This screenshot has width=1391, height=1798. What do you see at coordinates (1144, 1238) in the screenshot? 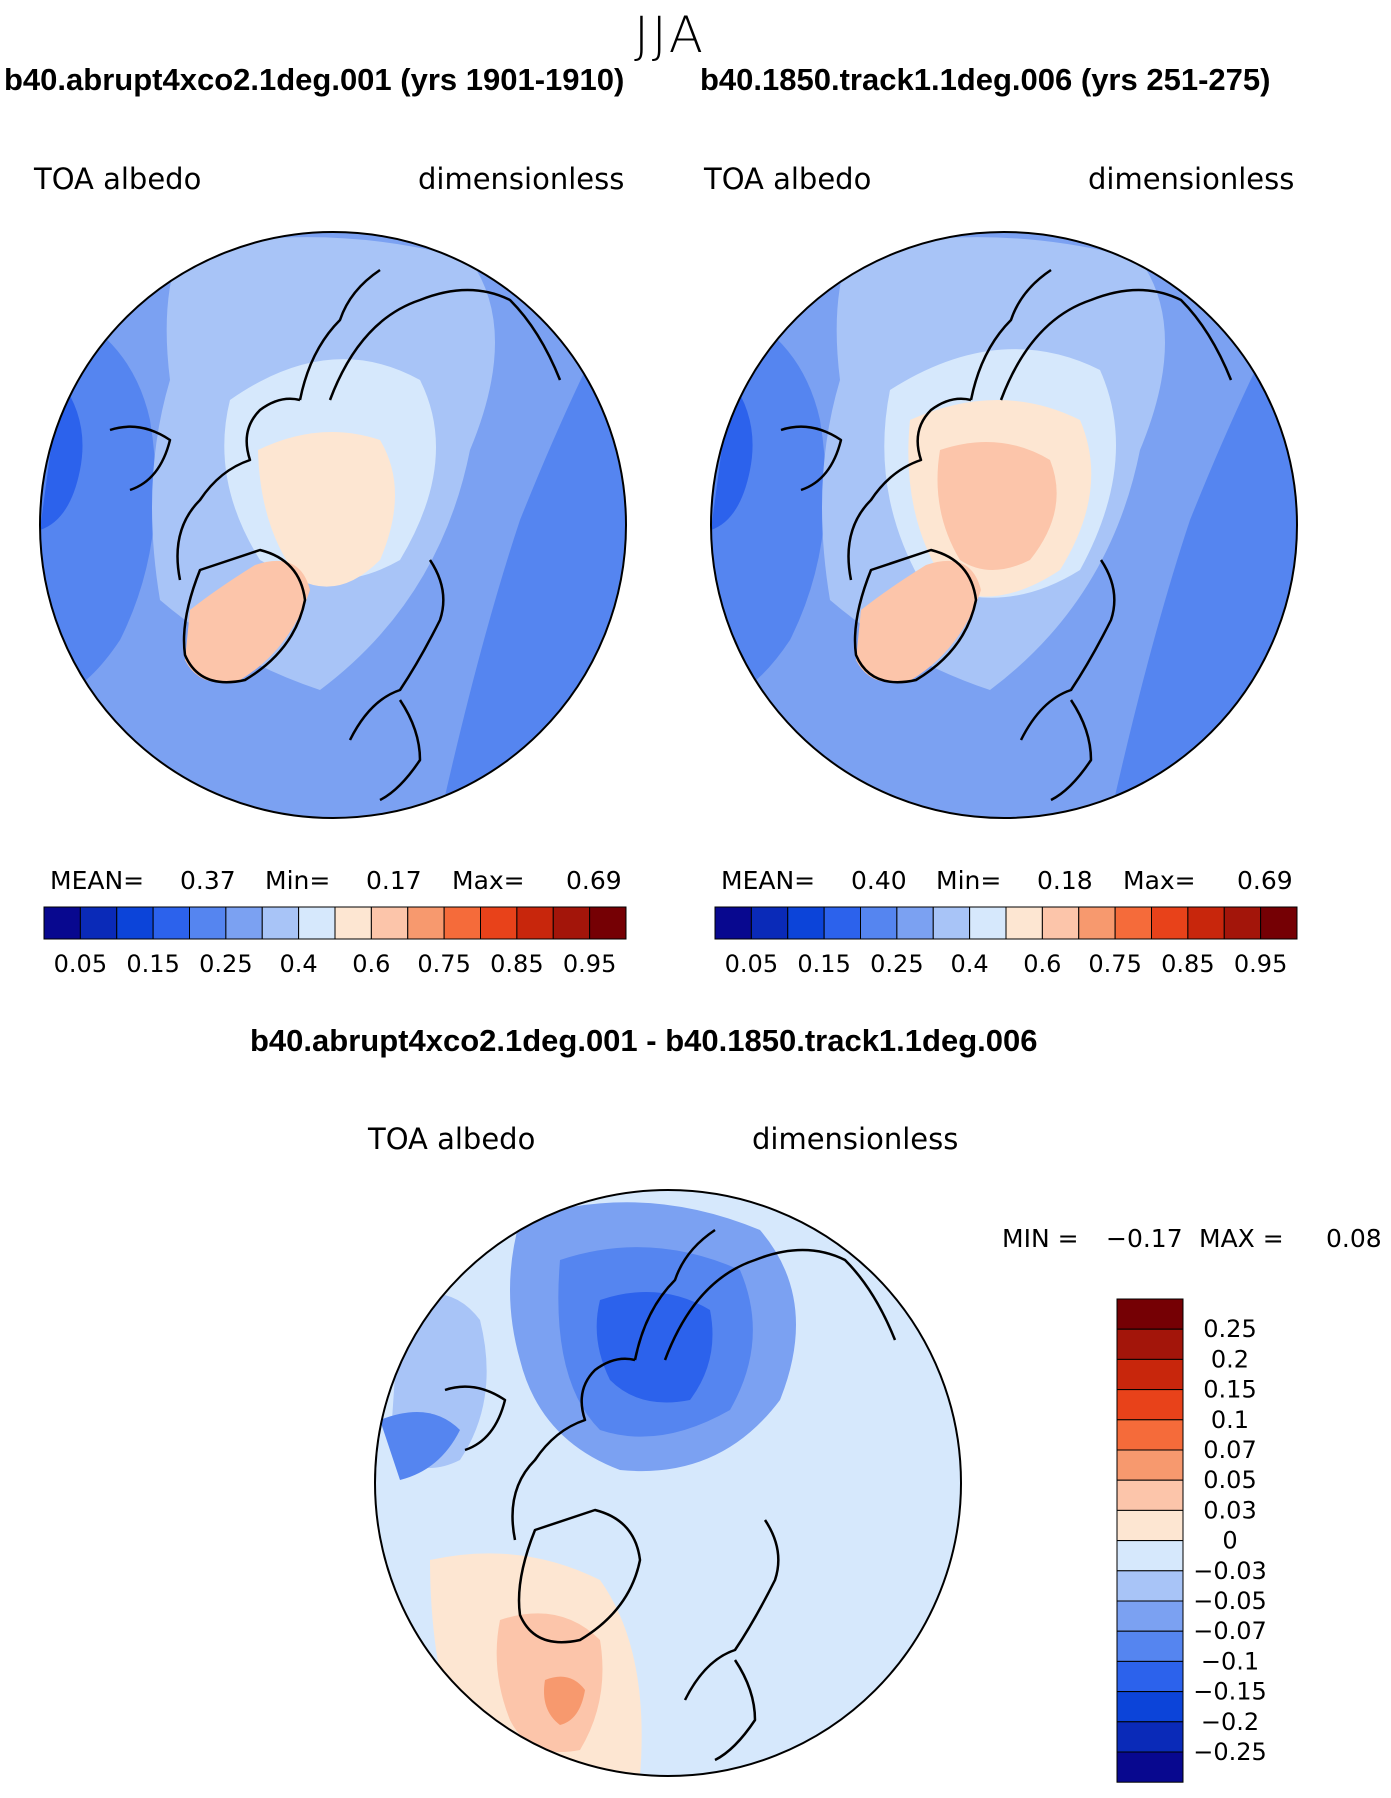
I see `panel3-min-value: −0.17` at bounding box center [1144, 1238].